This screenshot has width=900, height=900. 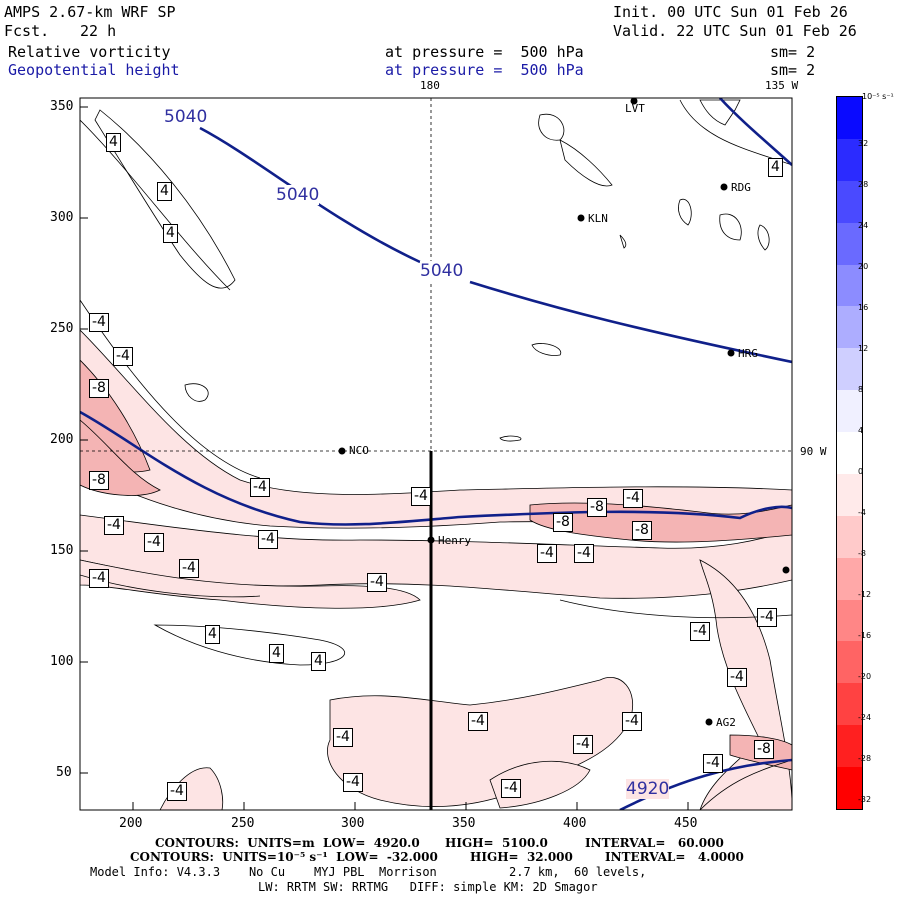 What do you see at coordinates (635, 108) in the screenshot?
I see `station-lvt: LVT` at bounding box center [635, 108].